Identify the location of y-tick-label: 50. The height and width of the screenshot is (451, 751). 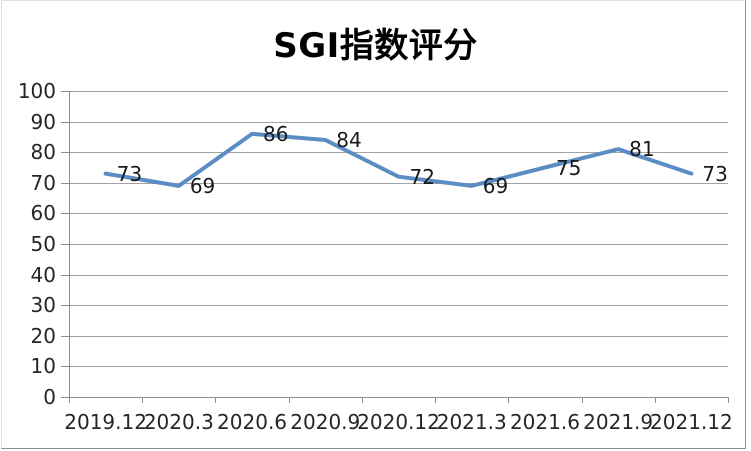
(43, 244).